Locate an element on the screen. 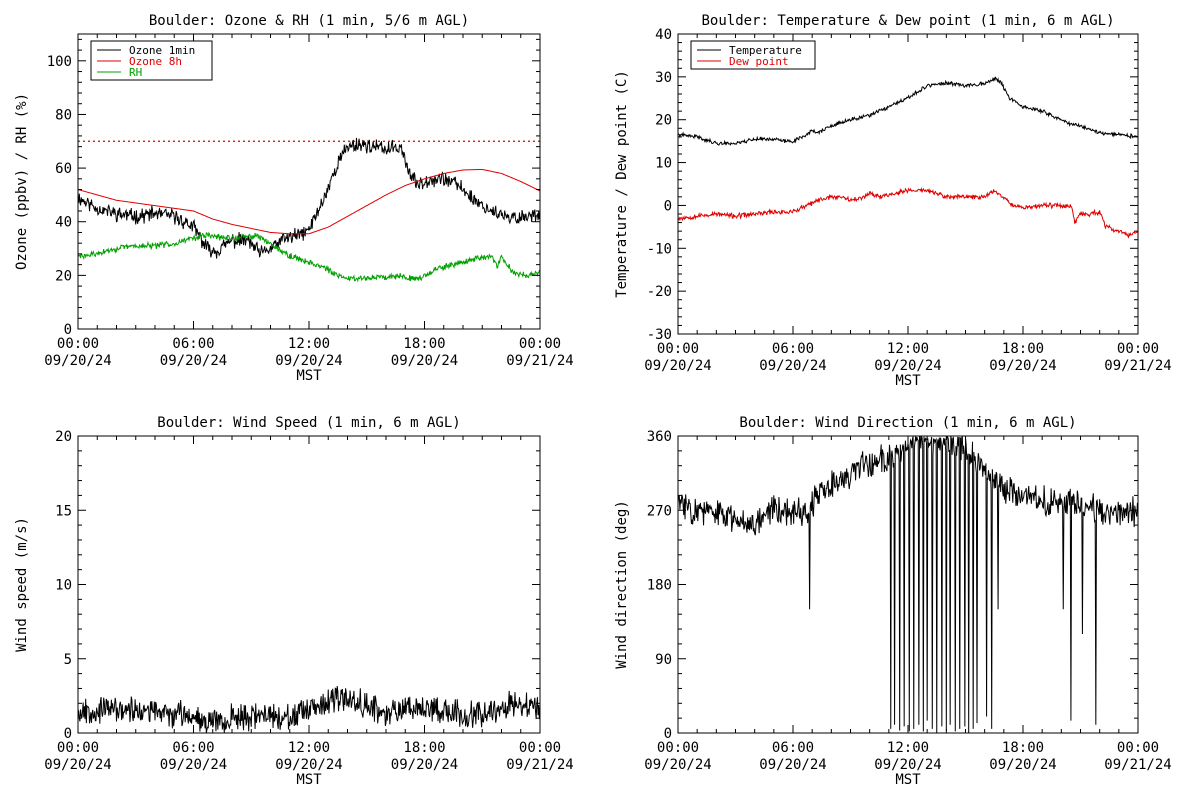 The height and width of the screenshot is (800, 1200). y-tick-label: 90 is located at coordinates (663, 660).